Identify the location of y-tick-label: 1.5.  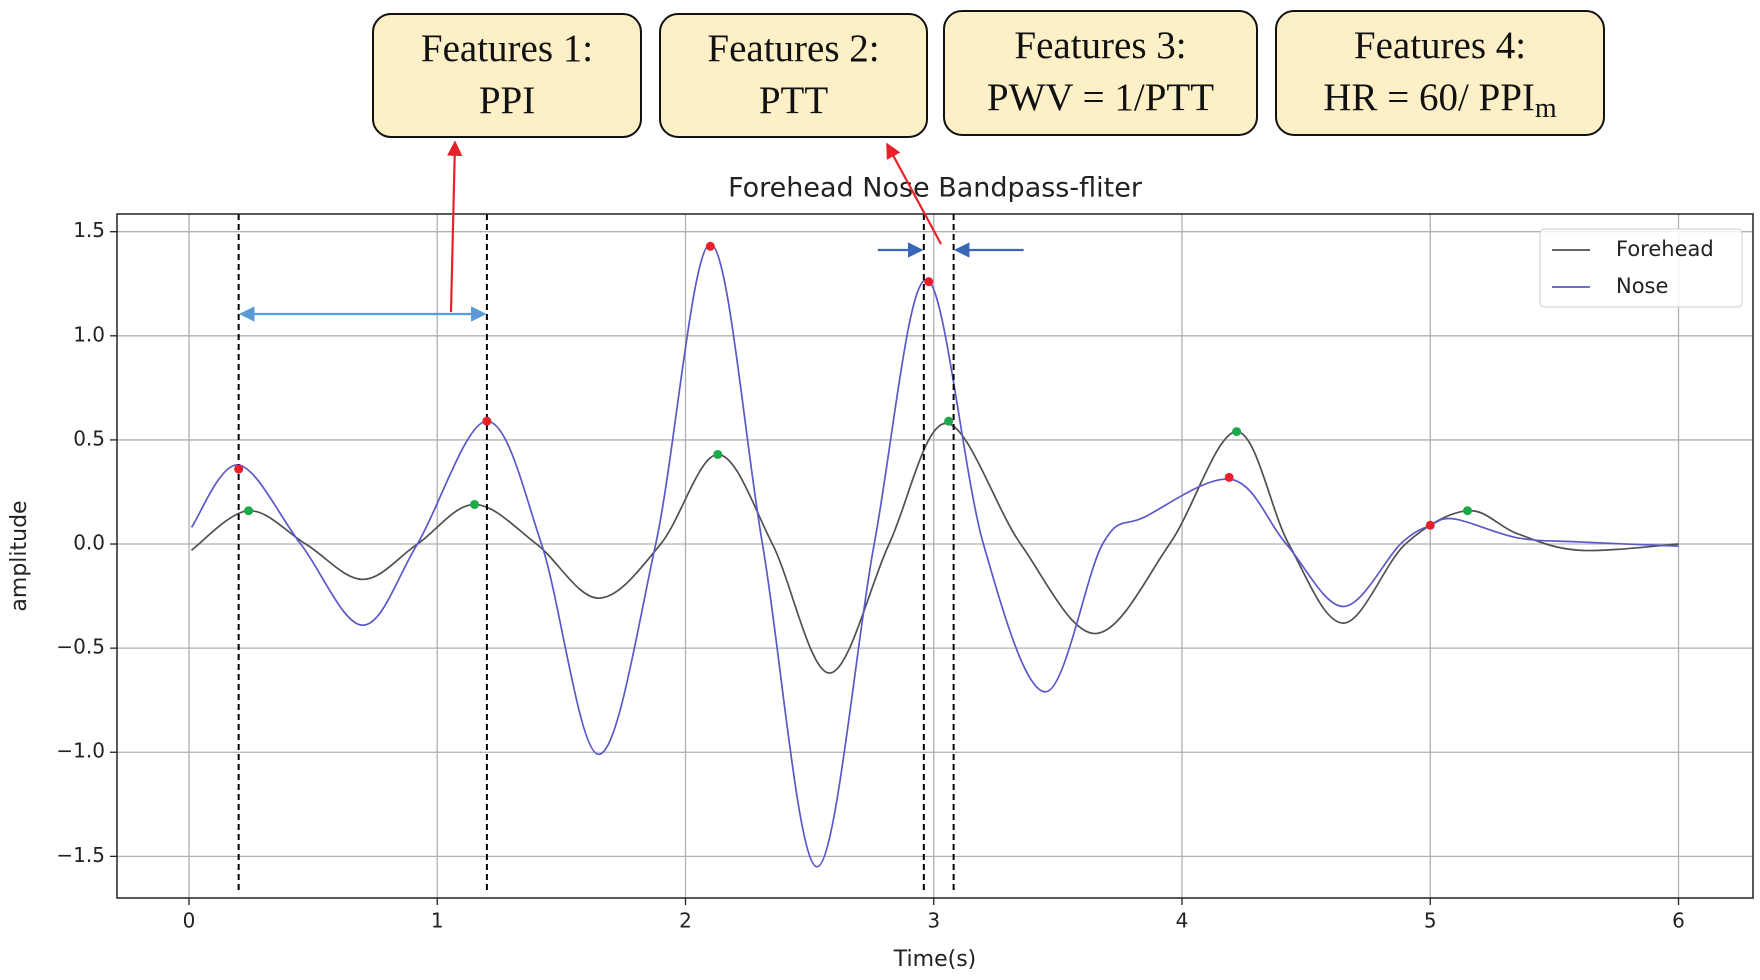
(89, 230).